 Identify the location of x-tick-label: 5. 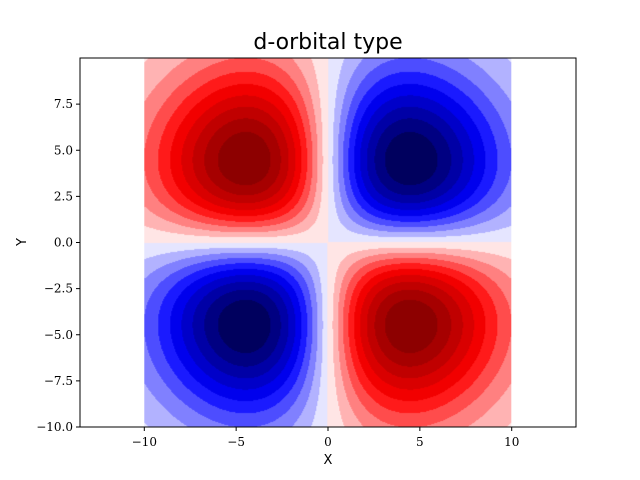
(420, 442).